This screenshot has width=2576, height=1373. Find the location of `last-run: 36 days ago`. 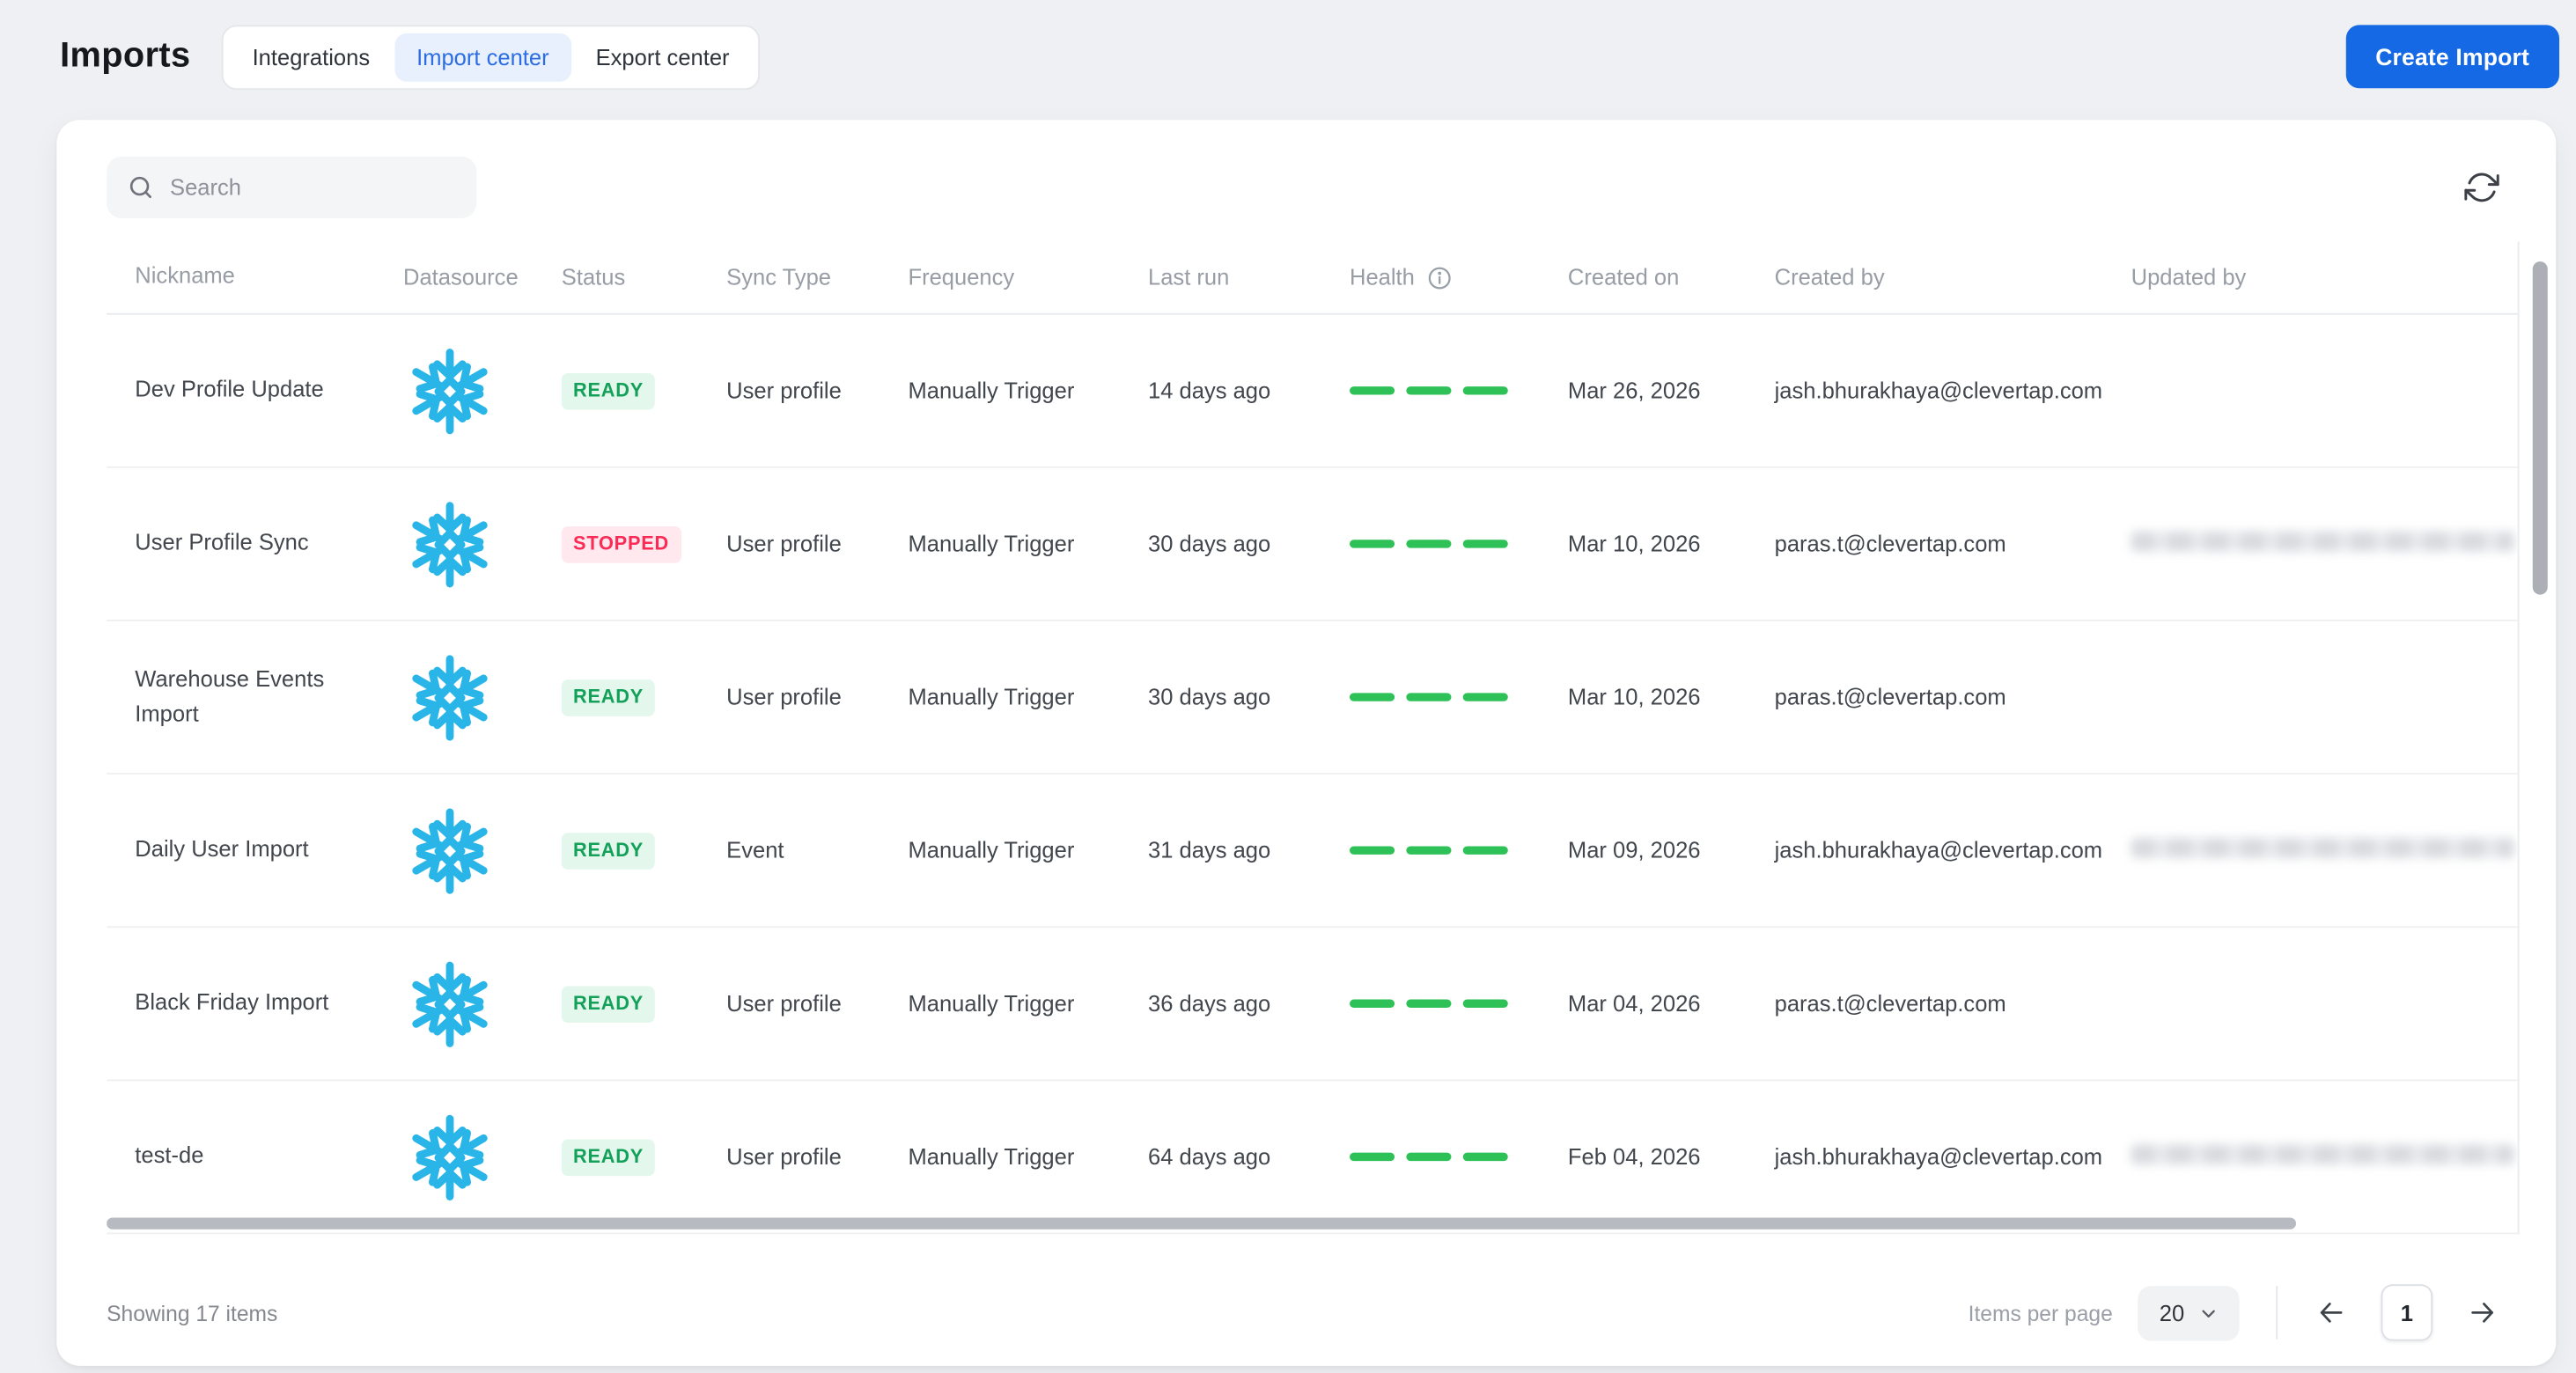

last-run: 36 days ago is located at coordinates (1209, 1004).